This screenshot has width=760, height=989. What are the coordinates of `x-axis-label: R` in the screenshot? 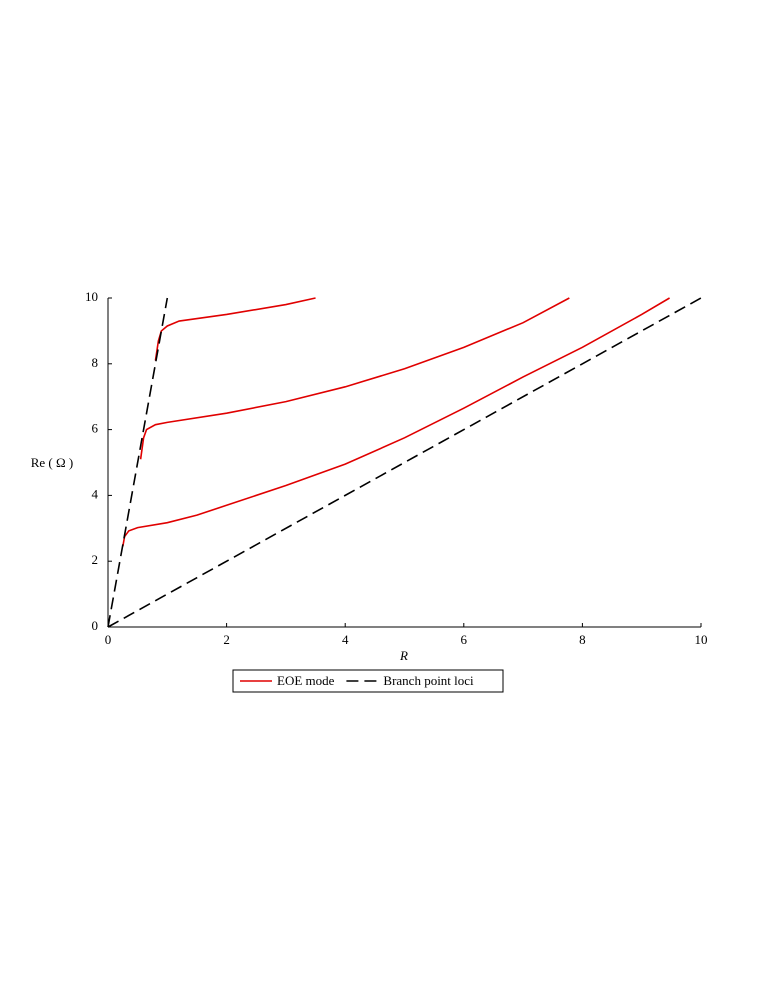 It's located at (403, 655).